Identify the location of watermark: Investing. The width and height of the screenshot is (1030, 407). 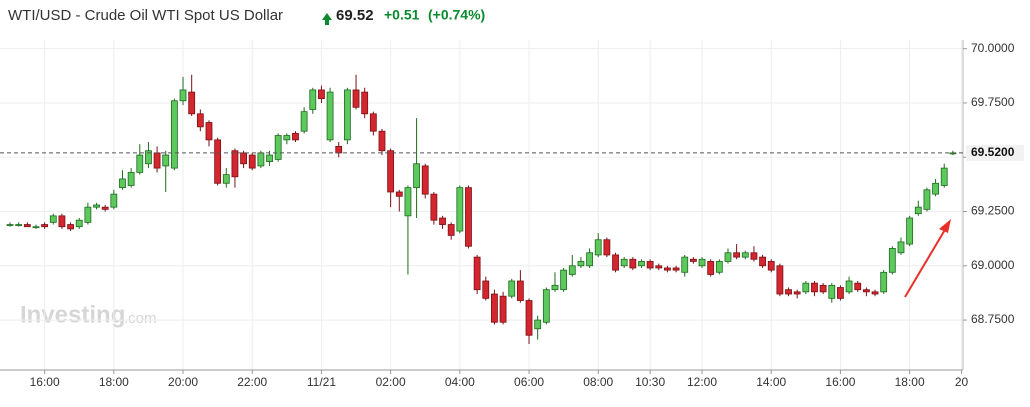
(72, 314).